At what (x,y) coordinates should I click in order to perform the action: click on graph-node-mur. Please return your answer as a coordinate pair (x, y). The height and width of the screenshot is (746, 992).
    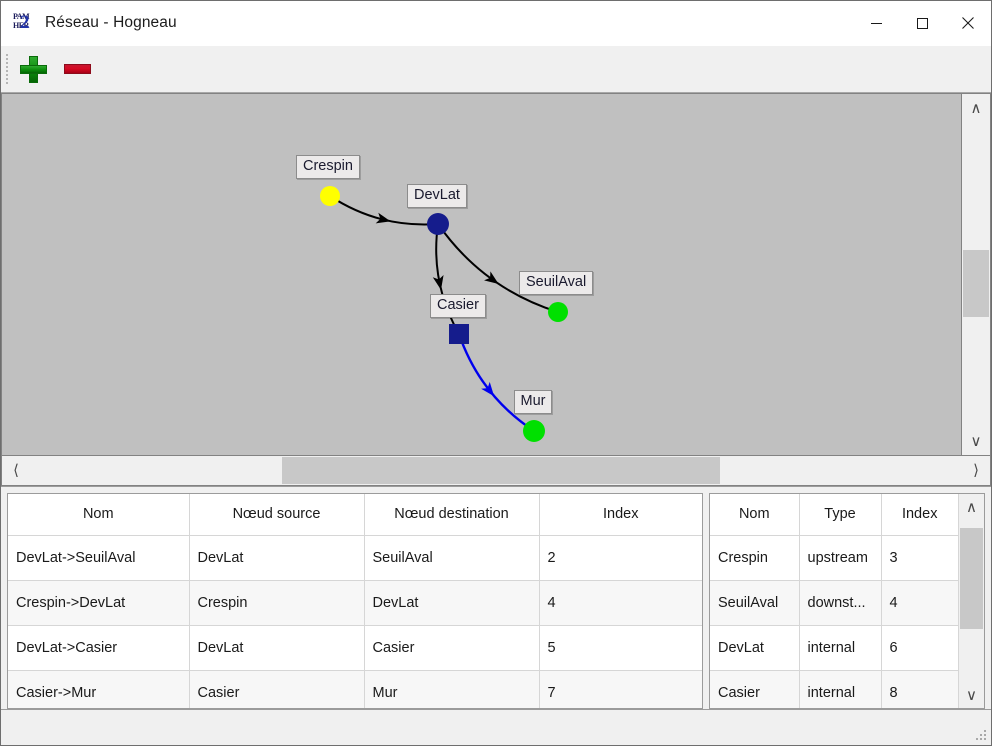
    Looking at the image, I should click on (534, 431).